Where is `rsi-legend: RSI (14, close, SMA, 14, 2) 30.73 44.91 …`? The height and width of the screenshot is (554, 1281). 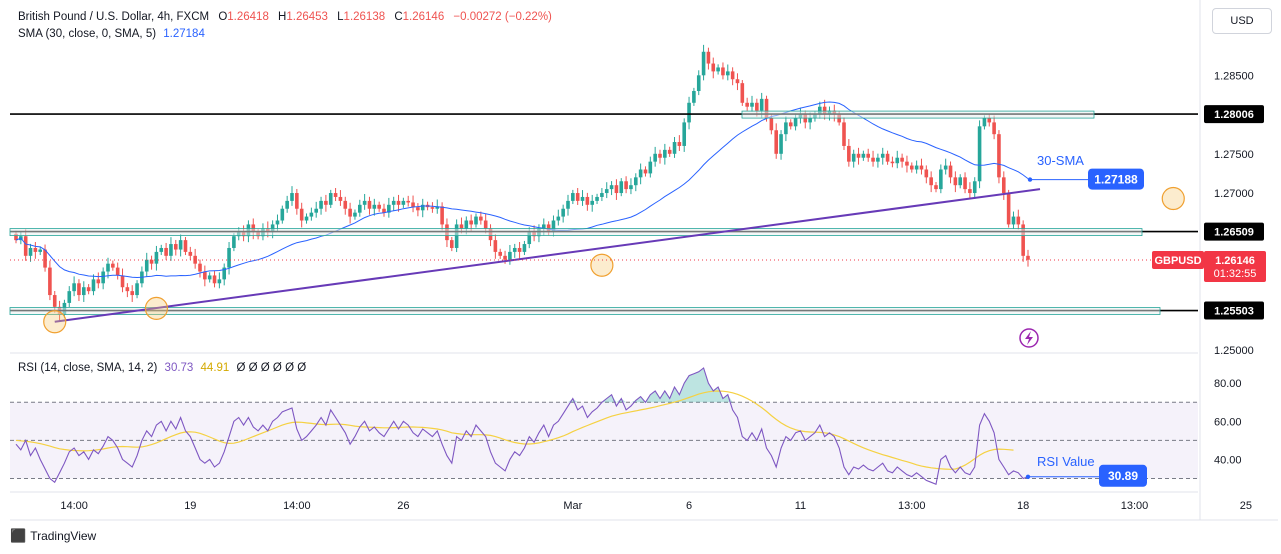
rsi-legend: RSI (14, close, SMA, 14, 2) 30.73 44.91 … is located at coordinates (162, 368).